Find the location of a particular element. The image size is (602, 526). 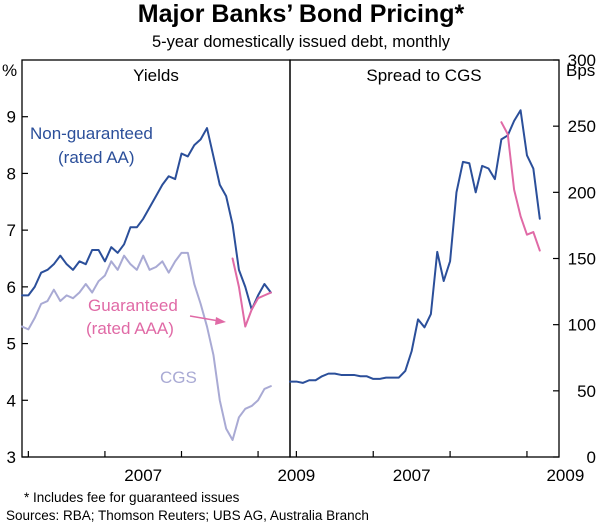

right-y-tick-label: 50 is located at coordinates (586, 391).